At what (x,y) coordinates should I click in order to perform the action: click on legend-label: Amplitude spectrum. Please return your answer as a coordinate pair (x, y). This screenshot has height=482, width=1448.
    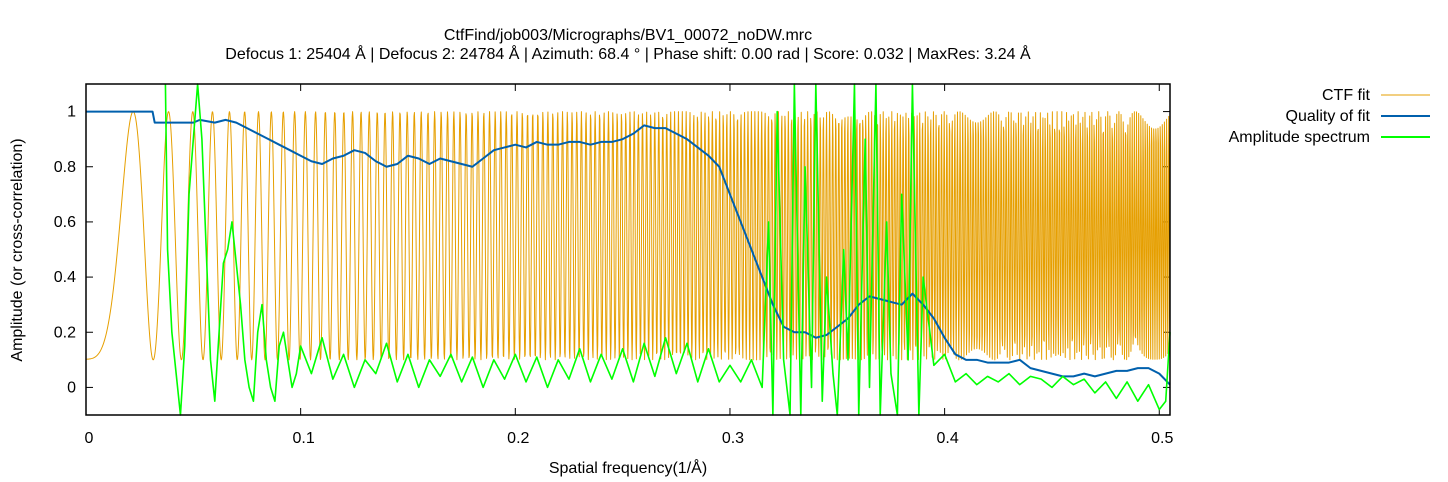
    Looking at the image, I should click on (1299, 137).